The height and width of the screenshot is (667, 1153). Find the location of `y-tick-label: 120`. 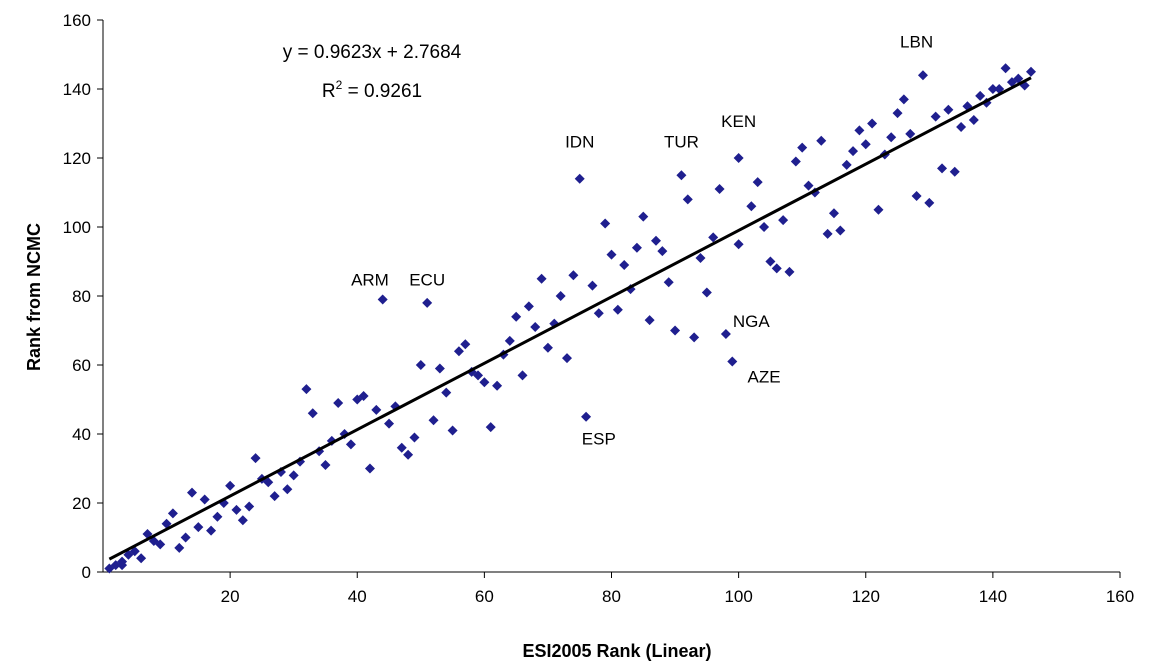

y-tick-label: 120 is located at coordinates (77, 158).